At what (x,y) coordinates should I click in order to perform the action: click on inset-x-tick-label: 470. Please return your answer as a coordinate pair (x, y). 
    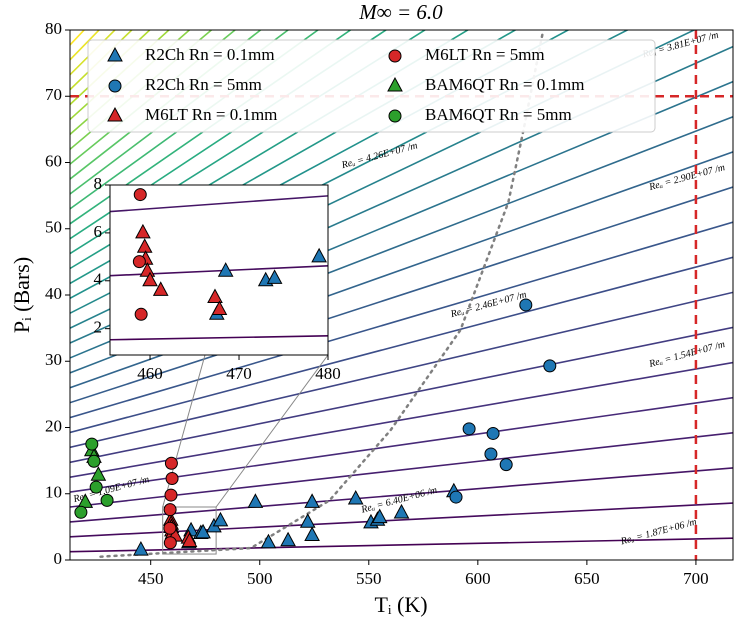
    Looking at the image, I should click on (239, 373).